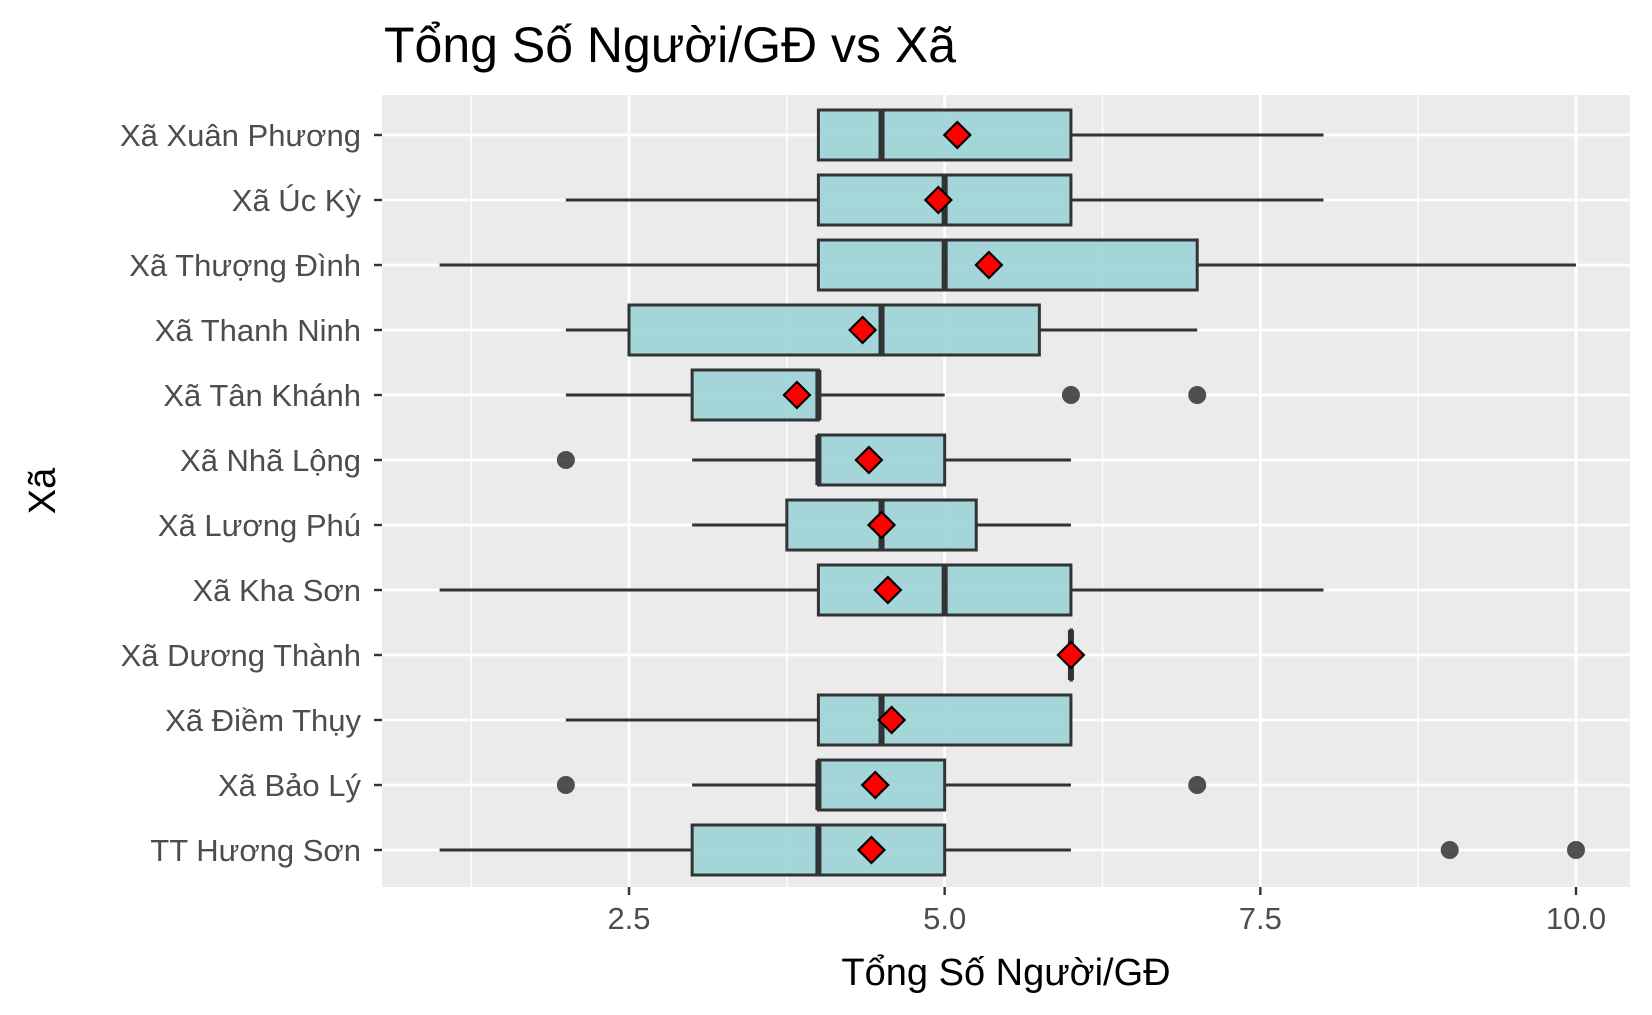 The height and width of the screenshot is (1015, 1652). Describe the element at coordinates (270, 460) in the screenshot. I see `y-tick-label: Xã Nhã Lộng` at that location.